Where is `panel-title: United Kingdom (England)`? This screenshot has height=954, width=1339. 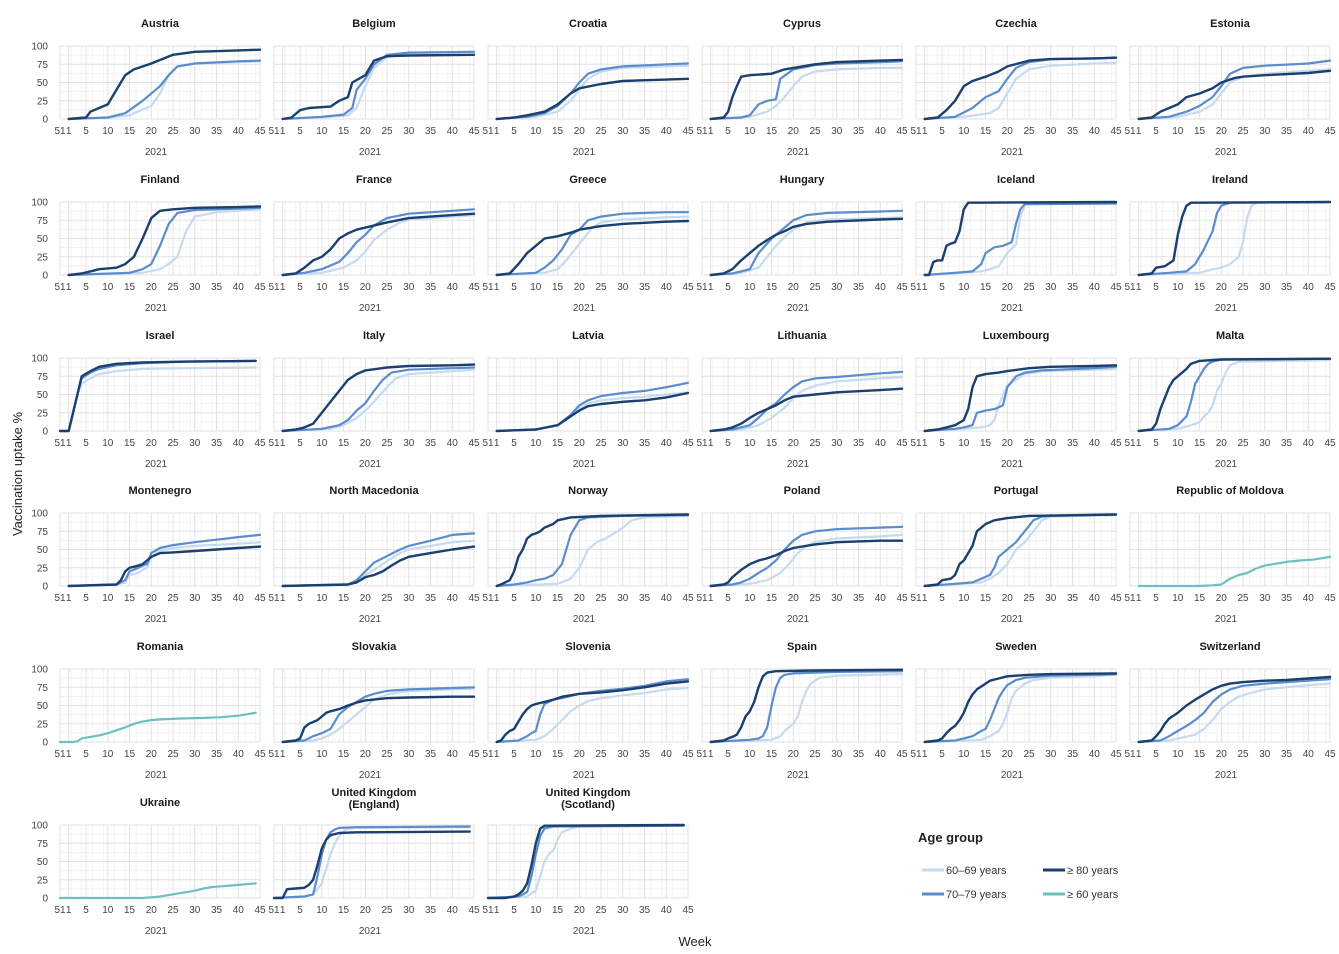
panel-title: United Kingdom (England) is located at coordinates (374, 799).